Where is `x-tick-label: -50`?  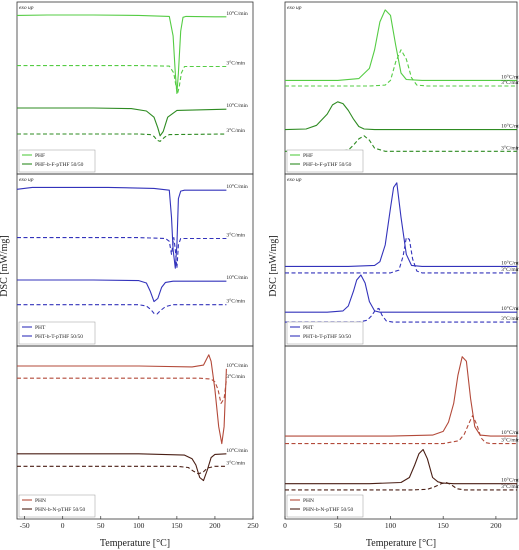
x-tick-label: -50 is located at coordinates (25, 525).